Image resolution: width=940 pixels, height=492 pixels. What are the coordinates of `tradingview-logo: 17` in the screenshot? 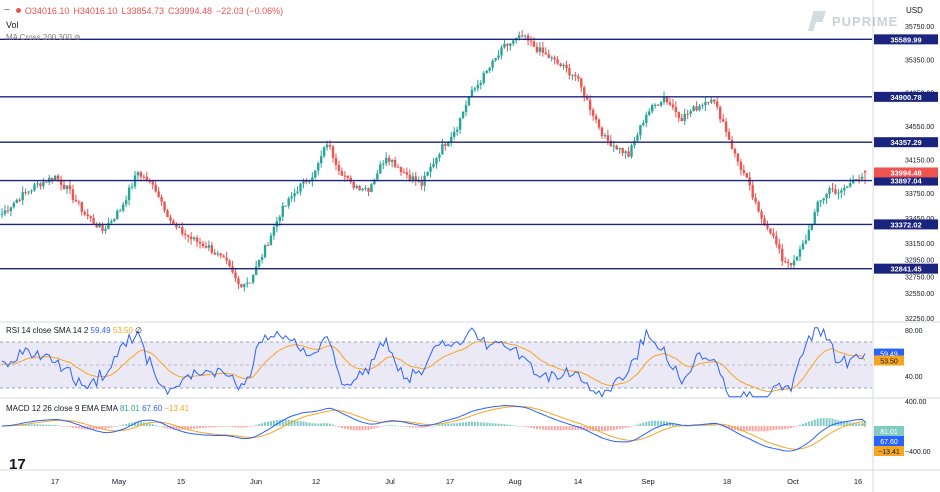 It's located at (17, 464).